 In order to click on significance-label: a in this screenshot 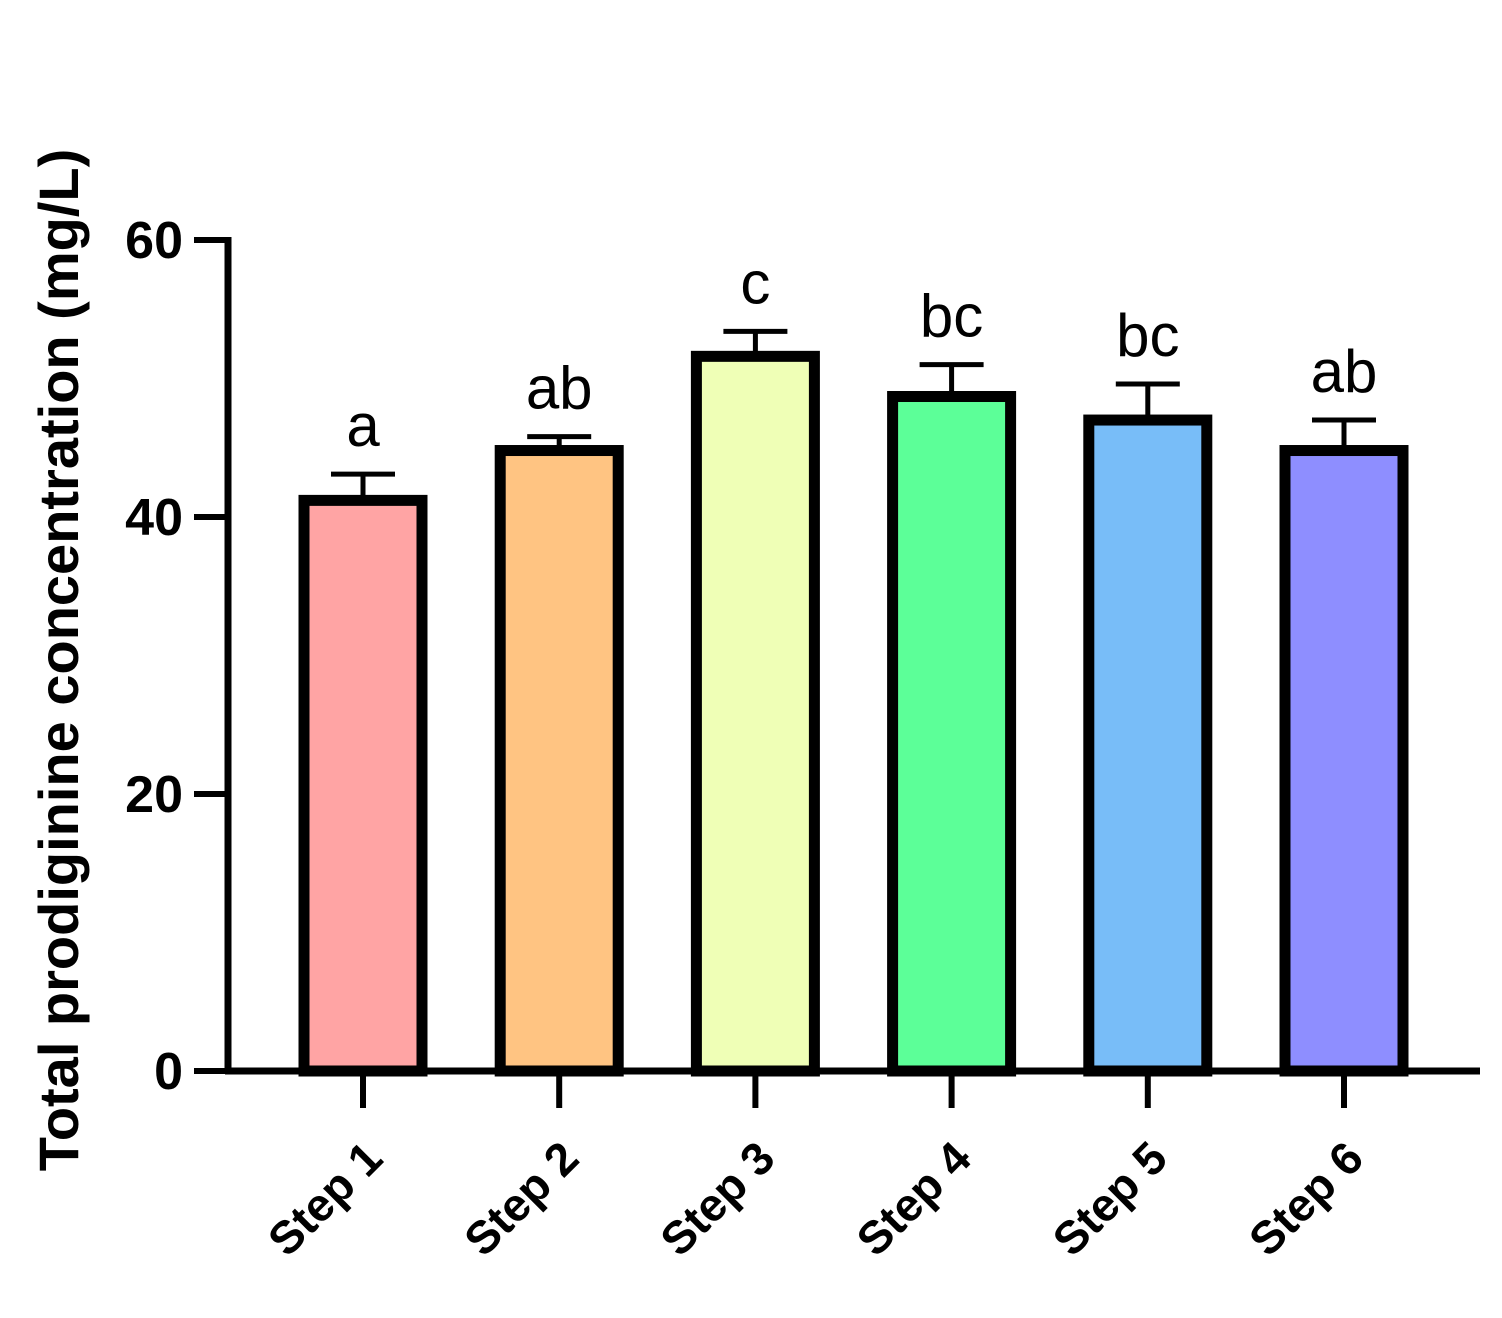, I will do `click(363, 425)`.